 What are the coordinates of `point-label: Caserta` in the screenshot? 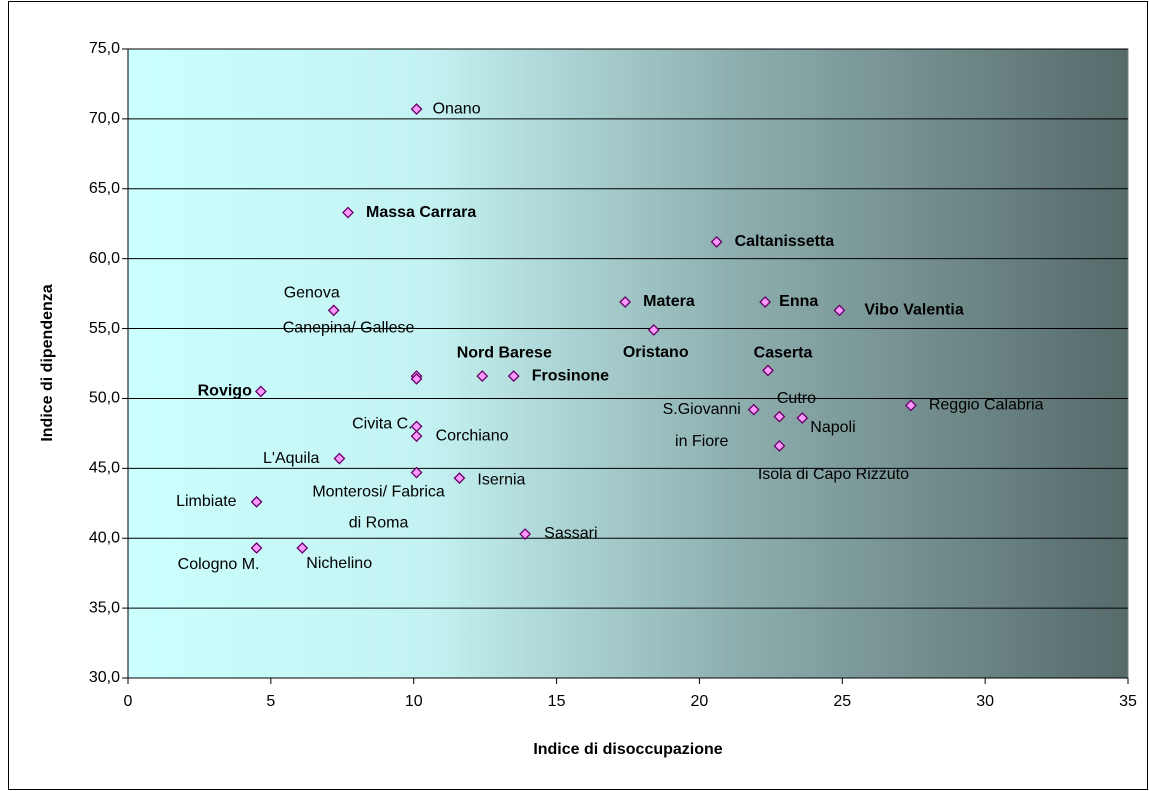 It's located at (783, 353).